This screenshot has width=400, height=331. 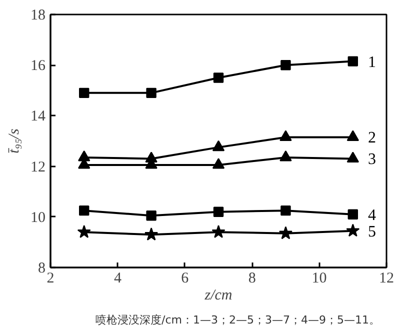 I want to click on series-label: 2, so click(x=372, y=138).